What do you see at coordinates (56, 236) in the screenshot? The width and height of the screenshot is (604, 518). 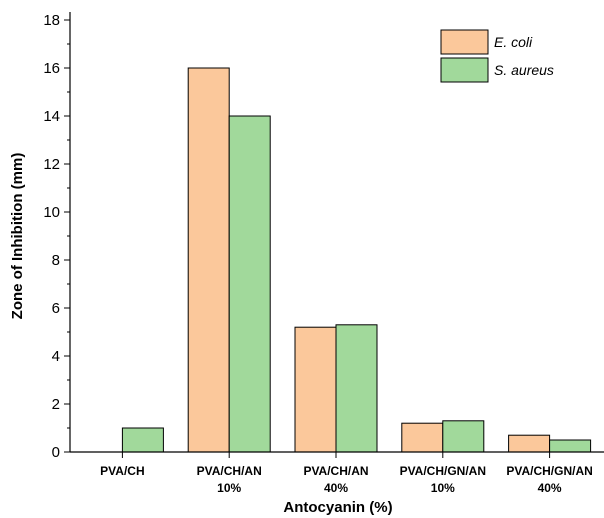 I see `y-ticks-group: 0 2 4 6 8 10 12 14 16 18` at bounding box center [56, 236].